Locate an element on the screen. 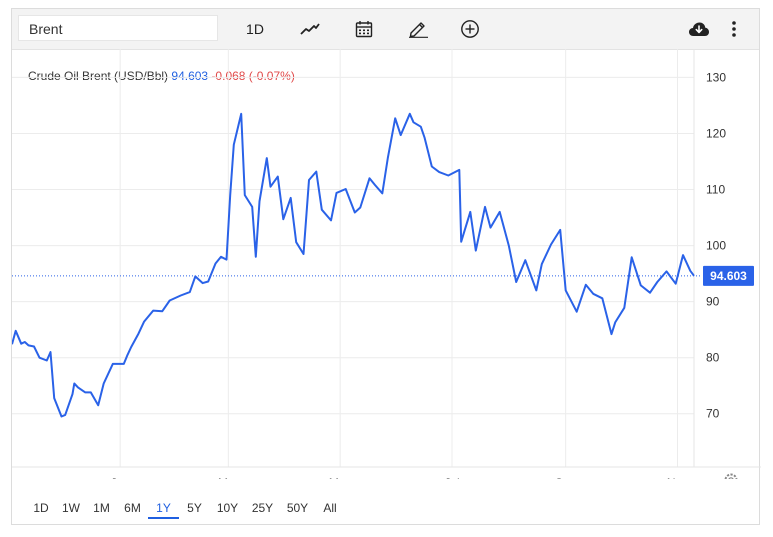 The width and height of the screenshot is (773, 537). calendar-icon is located at coordinates (364, 29).